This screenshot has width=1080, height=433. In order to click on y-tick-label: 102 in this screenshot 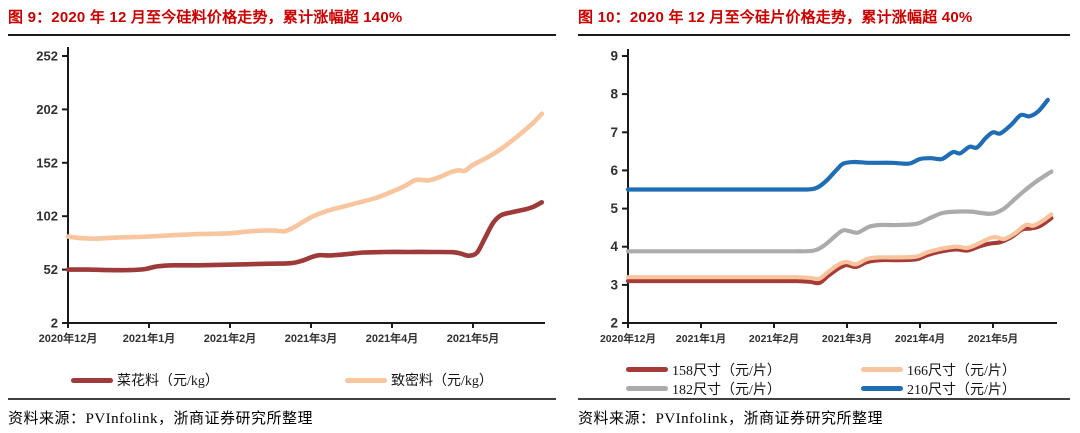, I will do `click(47, 216)`.